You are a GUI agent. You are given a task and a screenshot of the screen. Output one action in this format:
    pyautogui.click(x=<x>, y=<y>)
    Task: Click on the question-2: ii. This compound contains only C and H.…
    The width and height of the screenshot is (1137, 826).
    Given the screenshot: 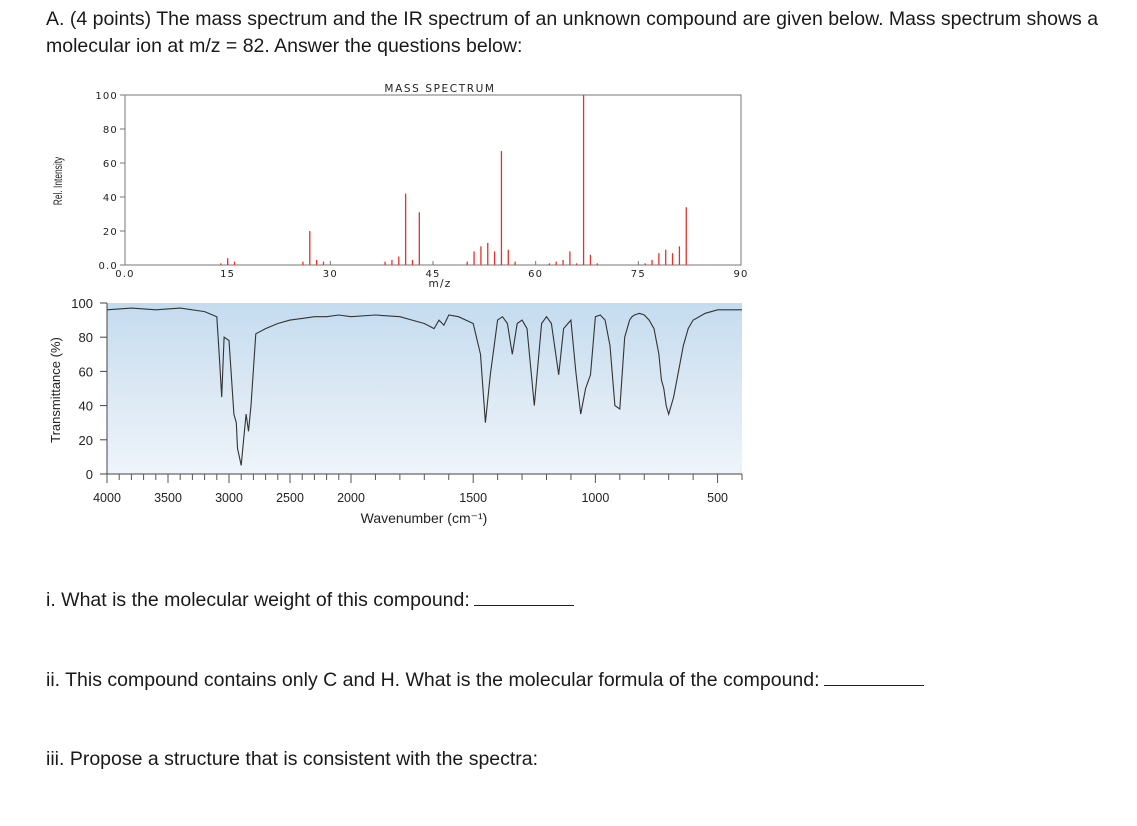 What is the action you would take?
    pyautogui.click(x=485, y=679)
    